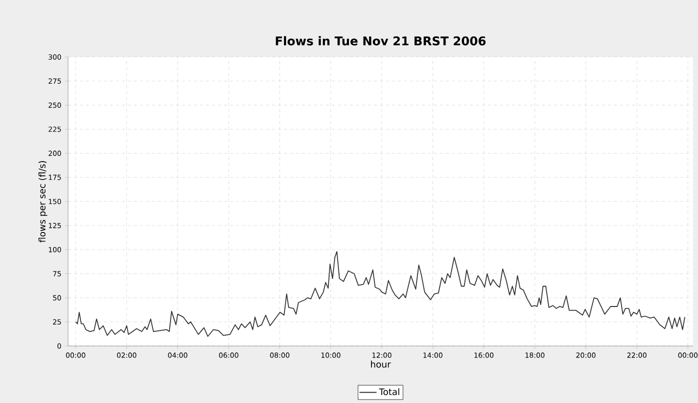 The width and height of the screenshot is (698, 403). Describe the element at coordinates (43, 201) in the screenshot. I see `y-axis-title: flows per sec (fl/s)` at that location.